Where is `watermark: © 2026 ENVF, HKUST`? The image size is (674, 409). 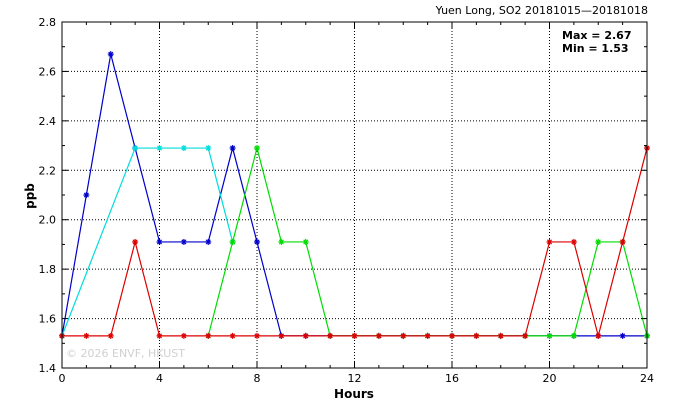 watermark: © 2026 ENVF, HKUST is located at coordinates (125, 353).